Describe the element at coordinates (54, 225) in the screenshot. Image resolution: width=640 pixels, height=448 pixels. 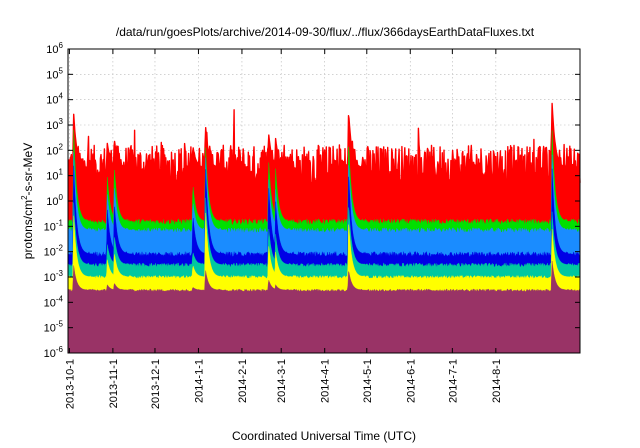
I see `y-tick-label: 10⁻¹` at that location.